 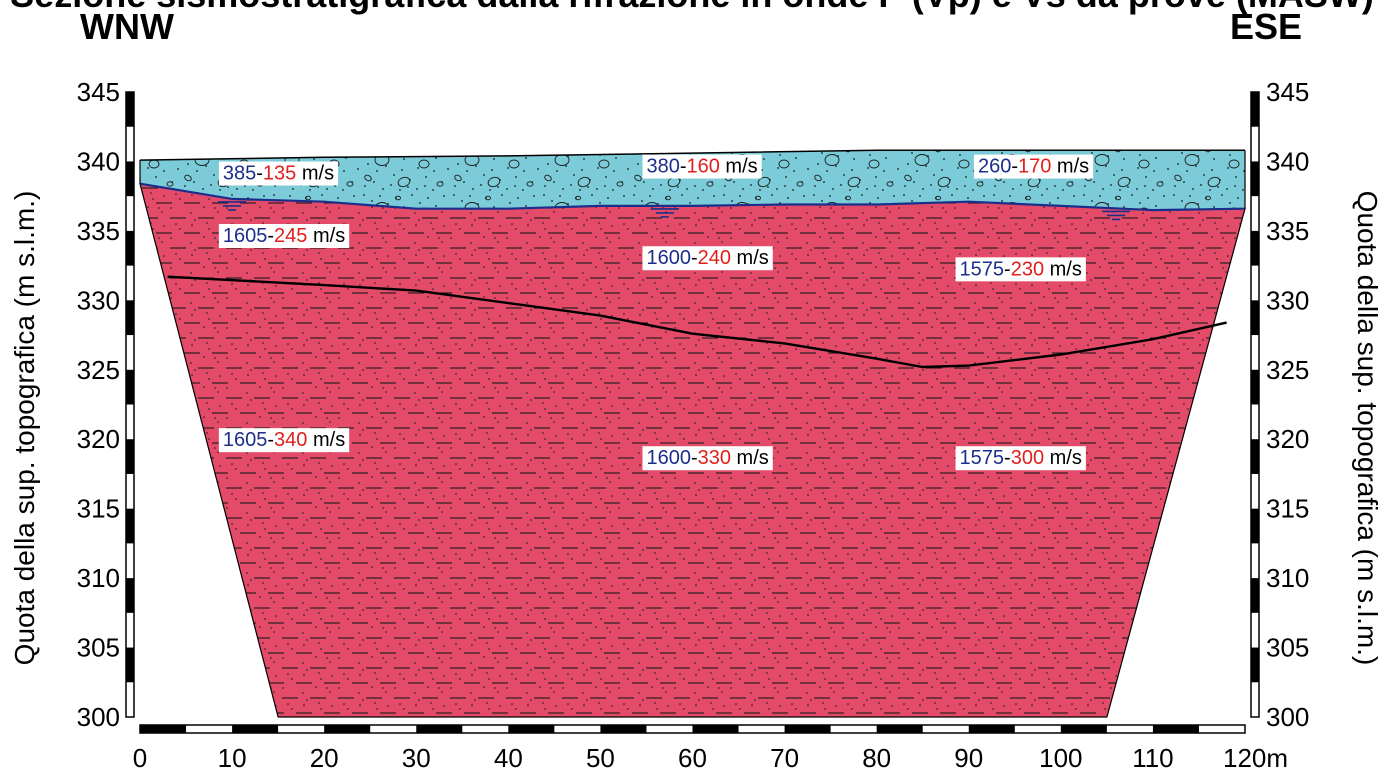 I want to click on y-axis-label-left: Quota della sup. topografica (m s.l.m.), so click(x=24, y=428).